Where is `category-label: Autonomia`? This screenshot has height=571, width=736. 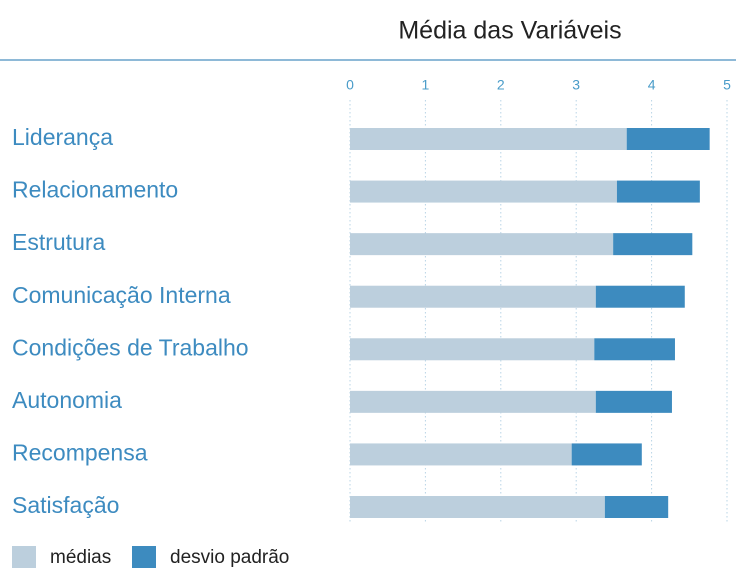 category-label: Autonomia is located at coordinates (67, 400).